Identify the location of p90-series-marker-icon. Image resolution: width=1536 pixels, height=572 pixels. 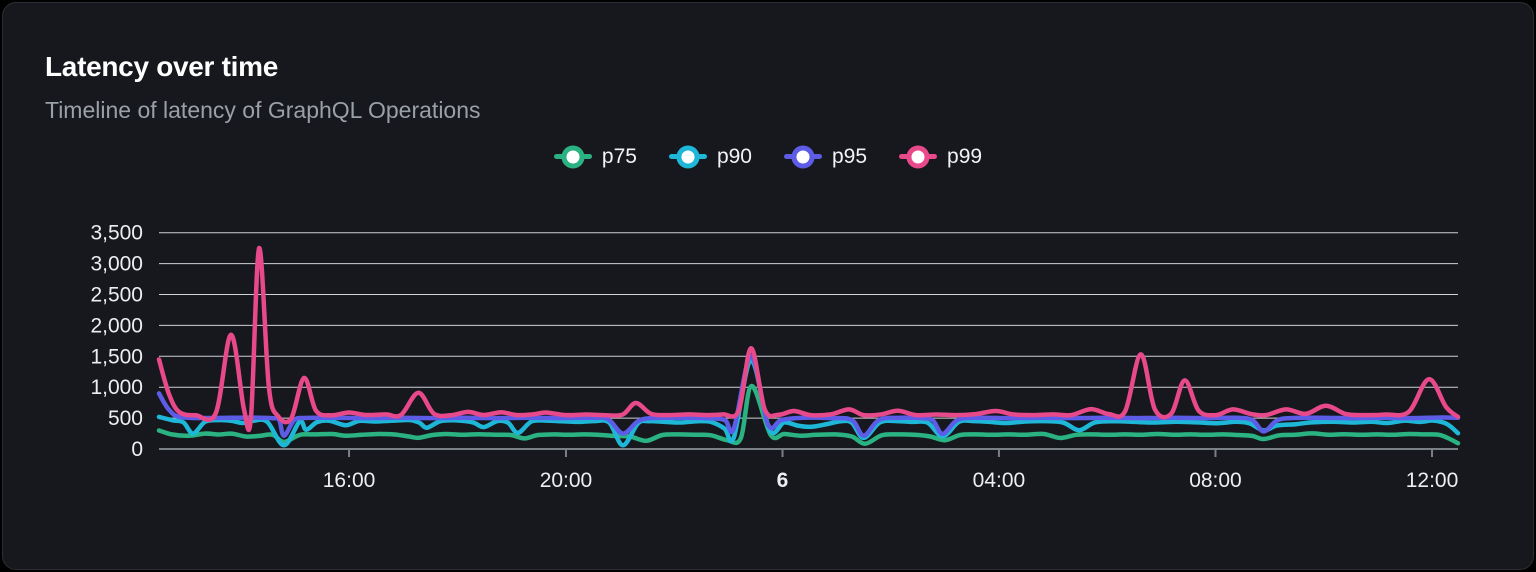
(687, 157).